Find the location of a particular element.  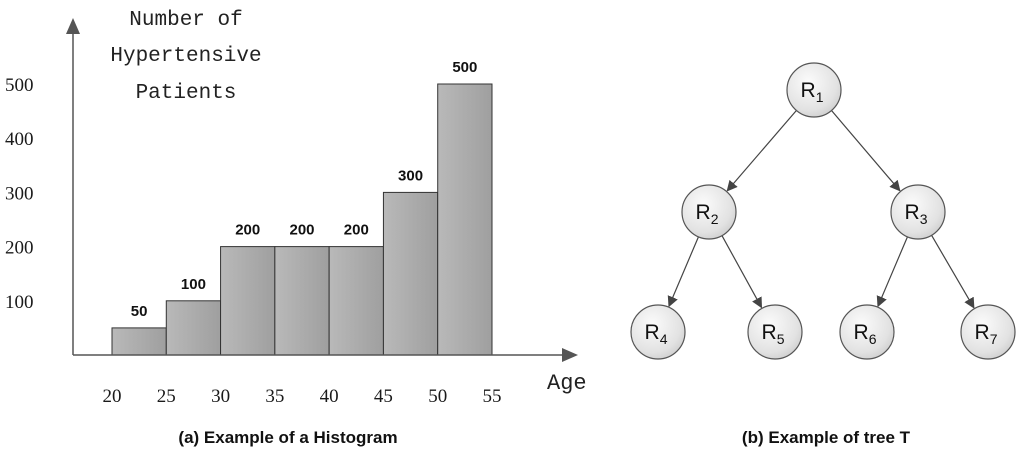

tree-node-label: R4 is located at coordinates (656, 334).